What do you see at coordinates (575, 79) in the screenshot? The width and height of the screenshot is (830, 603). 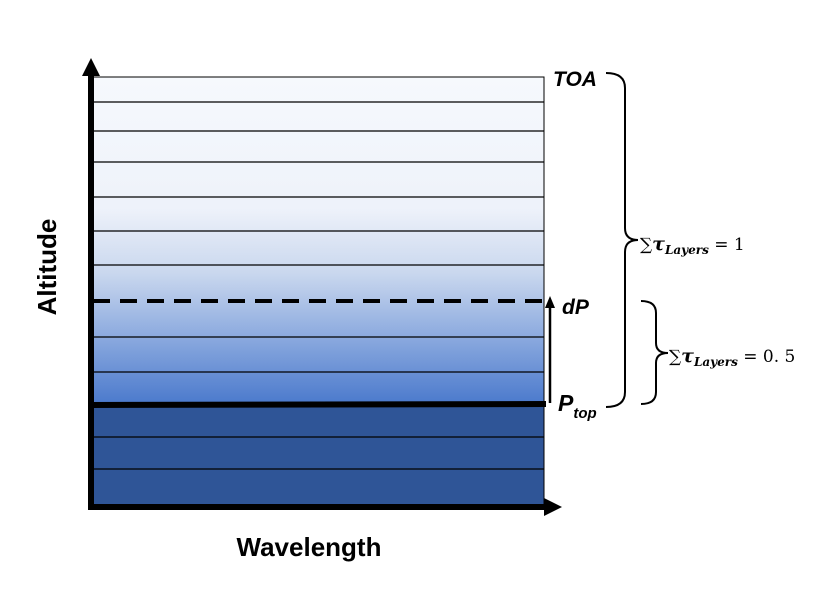 I see `toa-label: TOA` at bounding box center [575, 79].